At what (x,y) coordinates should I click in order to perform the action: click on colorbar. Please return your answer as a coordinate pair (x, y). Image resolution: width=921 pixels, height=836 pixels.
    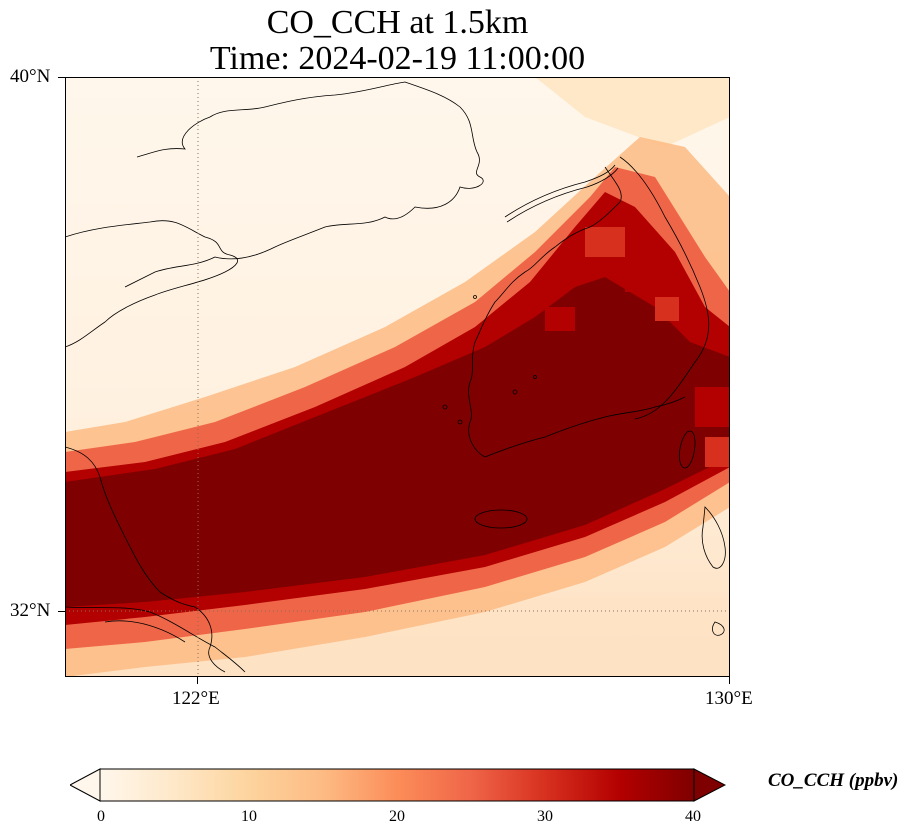
    Looking at the image, I should click on (397, 785).